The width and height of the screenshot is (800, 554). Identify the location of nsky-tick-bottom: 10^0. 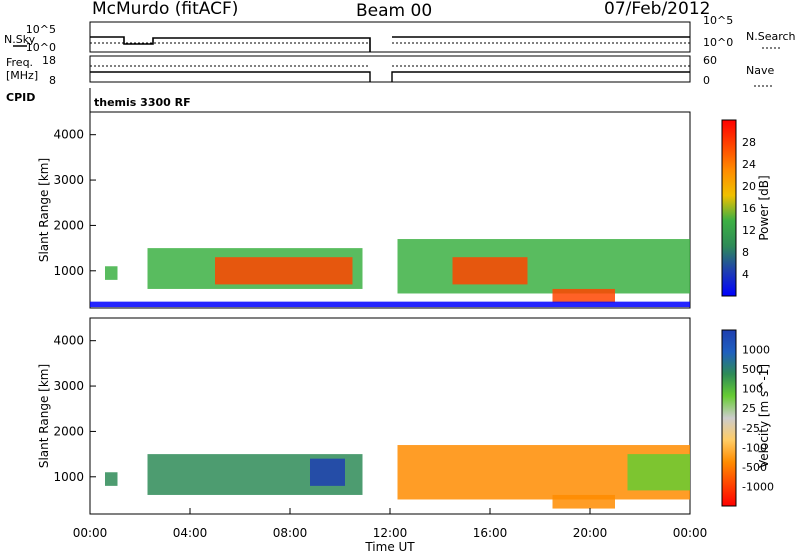
(41, 47).